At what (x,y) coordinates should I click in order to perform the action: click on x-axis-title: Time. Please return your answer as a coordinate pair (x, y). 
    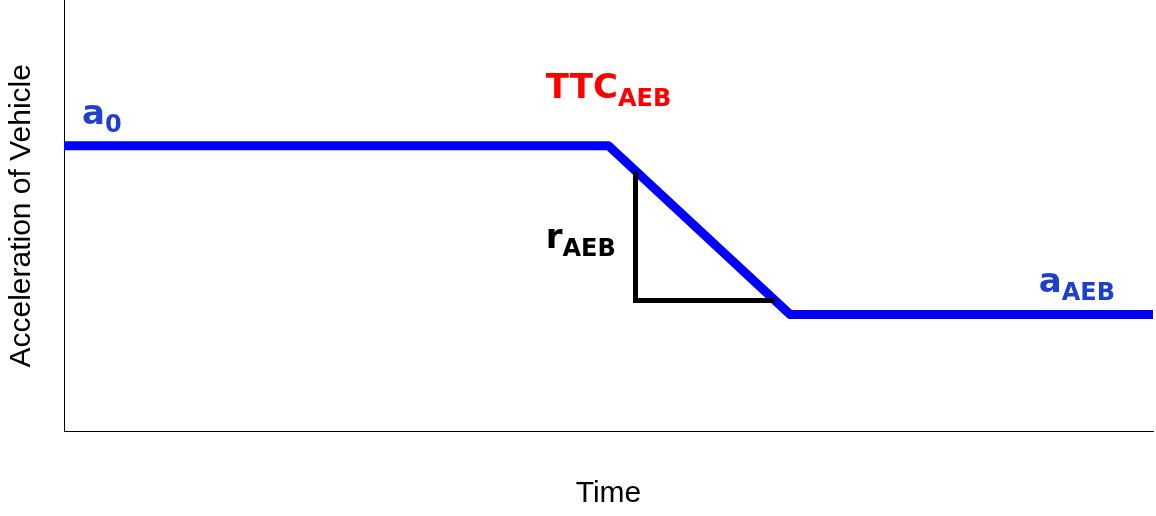
    Looking at the image, I should click on (608, 492).